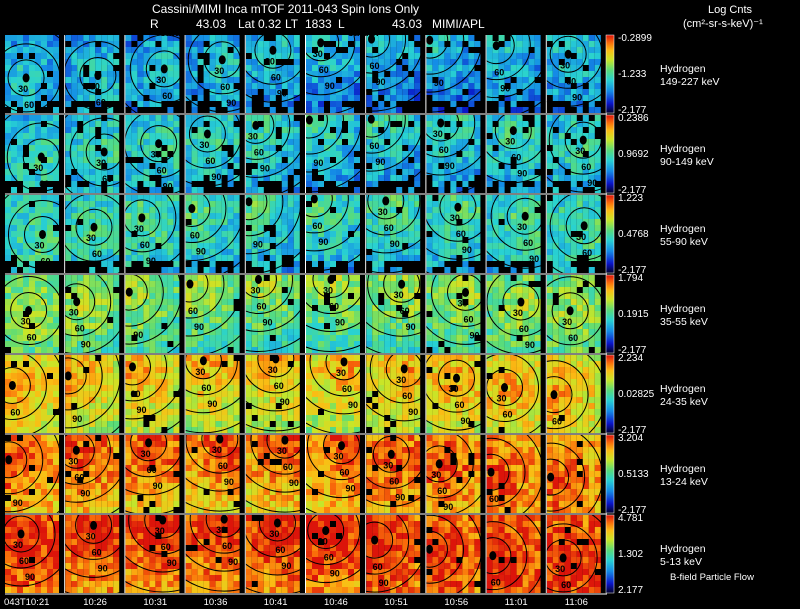 The image size is (800, 609). Describe the element at coordinates (516, 394) in the screenshot. I see `panel-r5-c9: 30 60` at that location.